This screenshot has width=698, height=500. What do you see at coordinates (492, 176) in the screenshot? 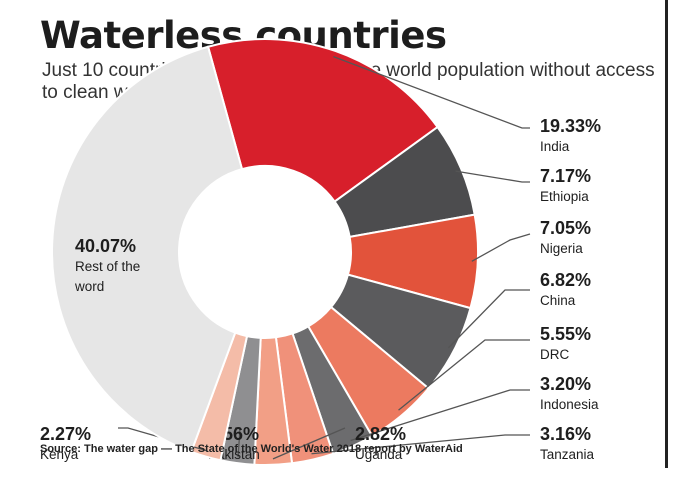
I see `leader-line-ethiopia` at bounding box center [492, 176].